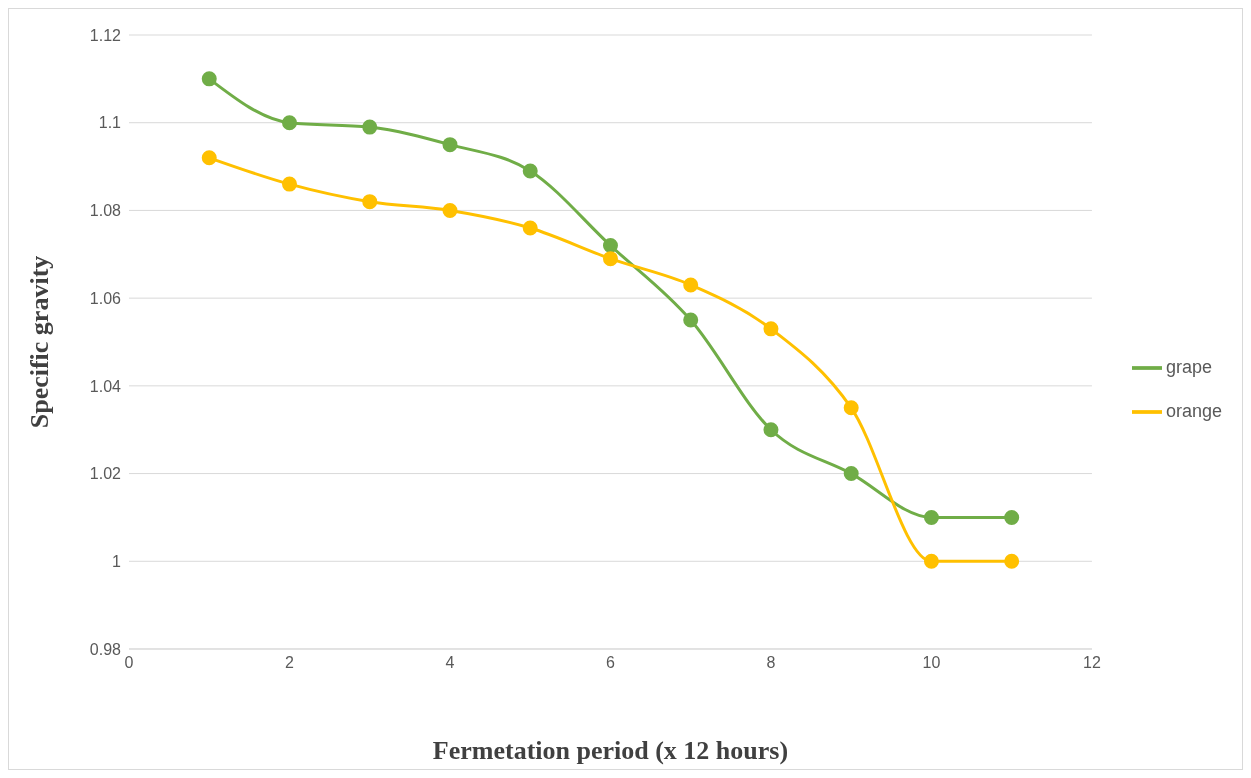  I want to click on y-tick-label: 1.08, so click(105, 211).